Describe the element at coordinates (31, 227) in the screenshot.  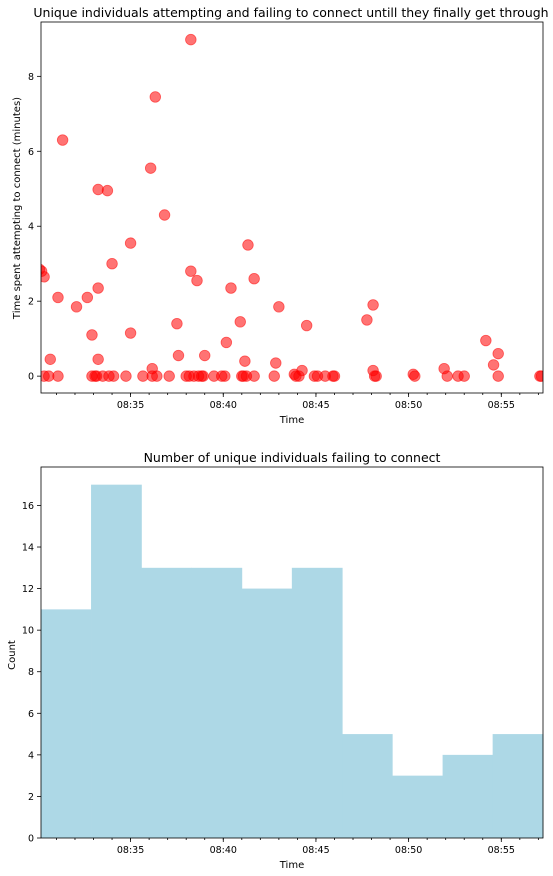
I see `scatter-y-tick-label: 4` at that location.